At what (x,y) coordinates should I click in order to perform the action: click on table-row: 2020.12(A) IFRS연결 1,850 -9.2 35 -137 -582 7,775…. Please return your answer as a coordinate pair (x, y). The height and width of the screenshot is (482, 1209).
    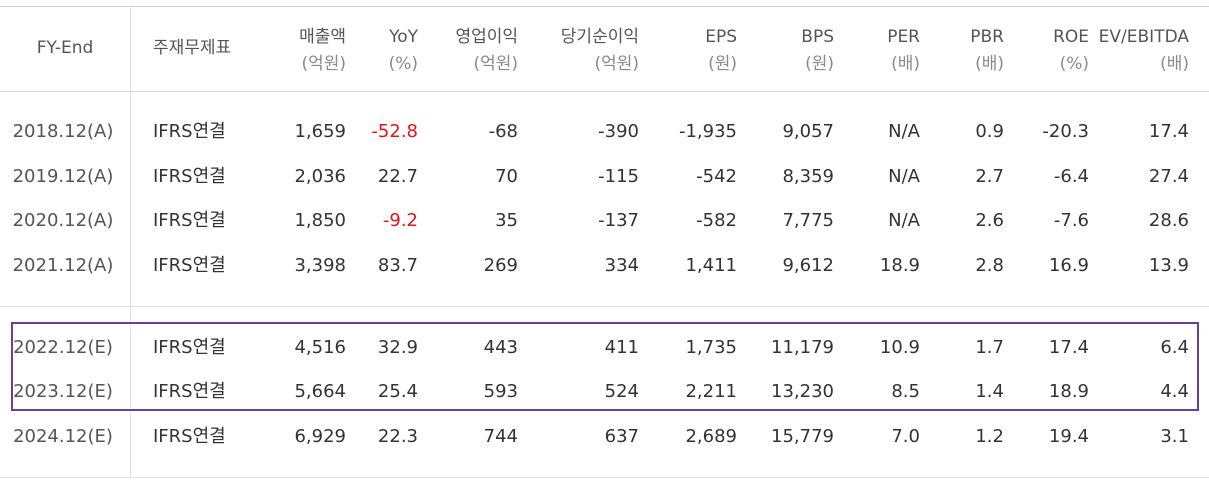
    Looking at the image, I should click on (604, 221).